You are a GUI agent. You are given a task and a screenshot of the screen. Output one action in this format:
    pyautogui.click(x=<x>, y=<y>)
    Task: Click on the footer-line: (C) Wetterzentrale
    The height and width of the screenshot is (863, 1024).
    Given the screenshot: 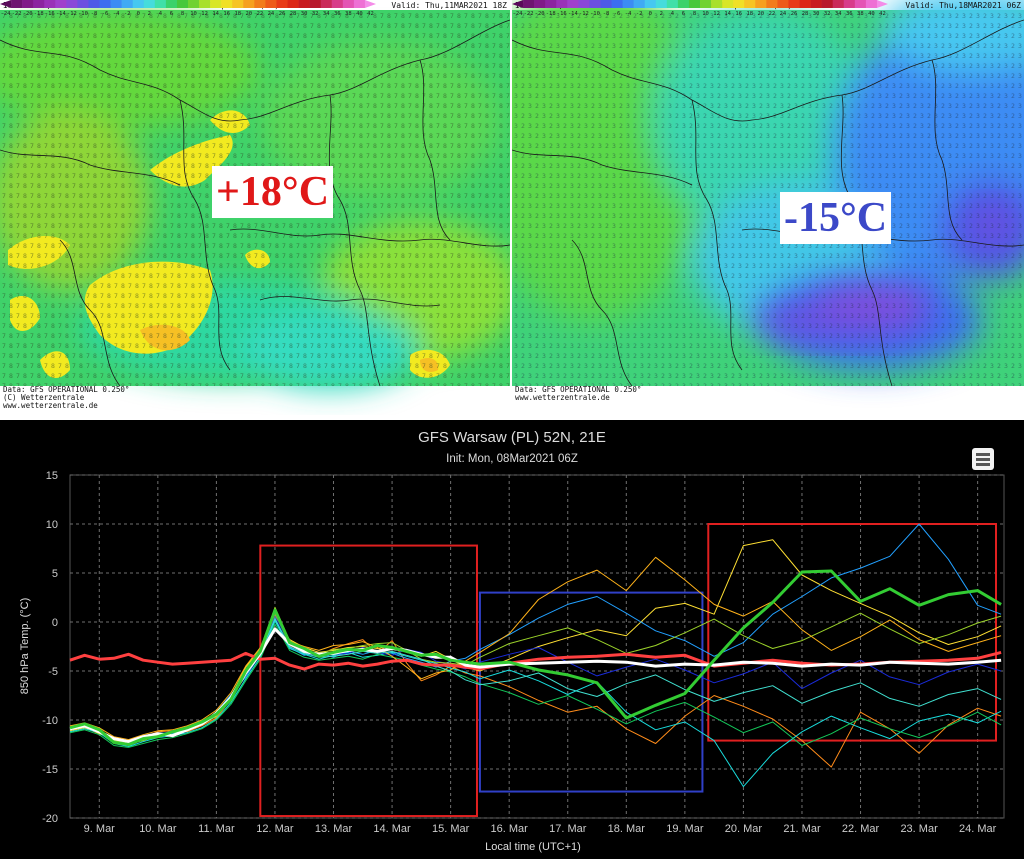 What is the action you would take?
    pyautogui.click(x=44, y=397)
    